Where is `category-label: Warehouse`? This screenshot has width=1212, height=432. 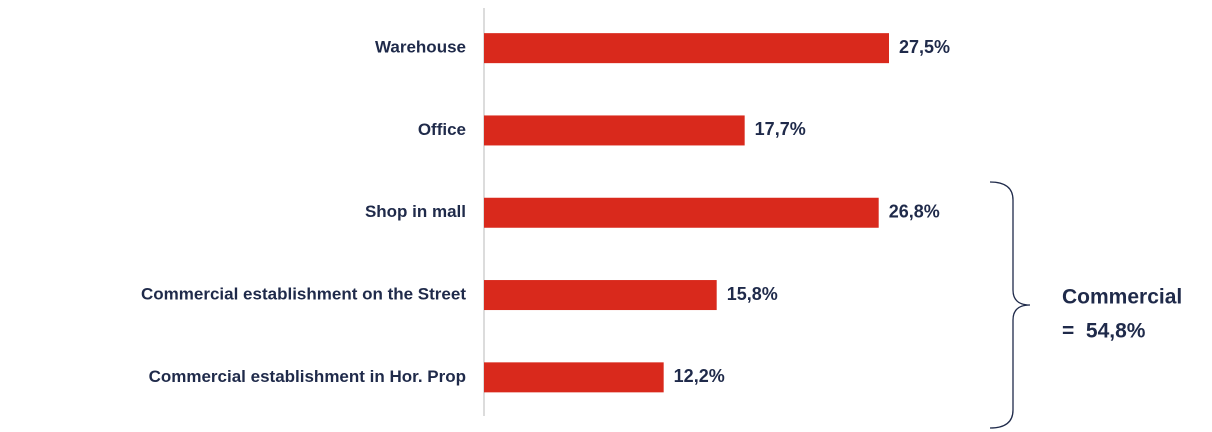
category-label: Warehouse is located at coordinates (420, 47).